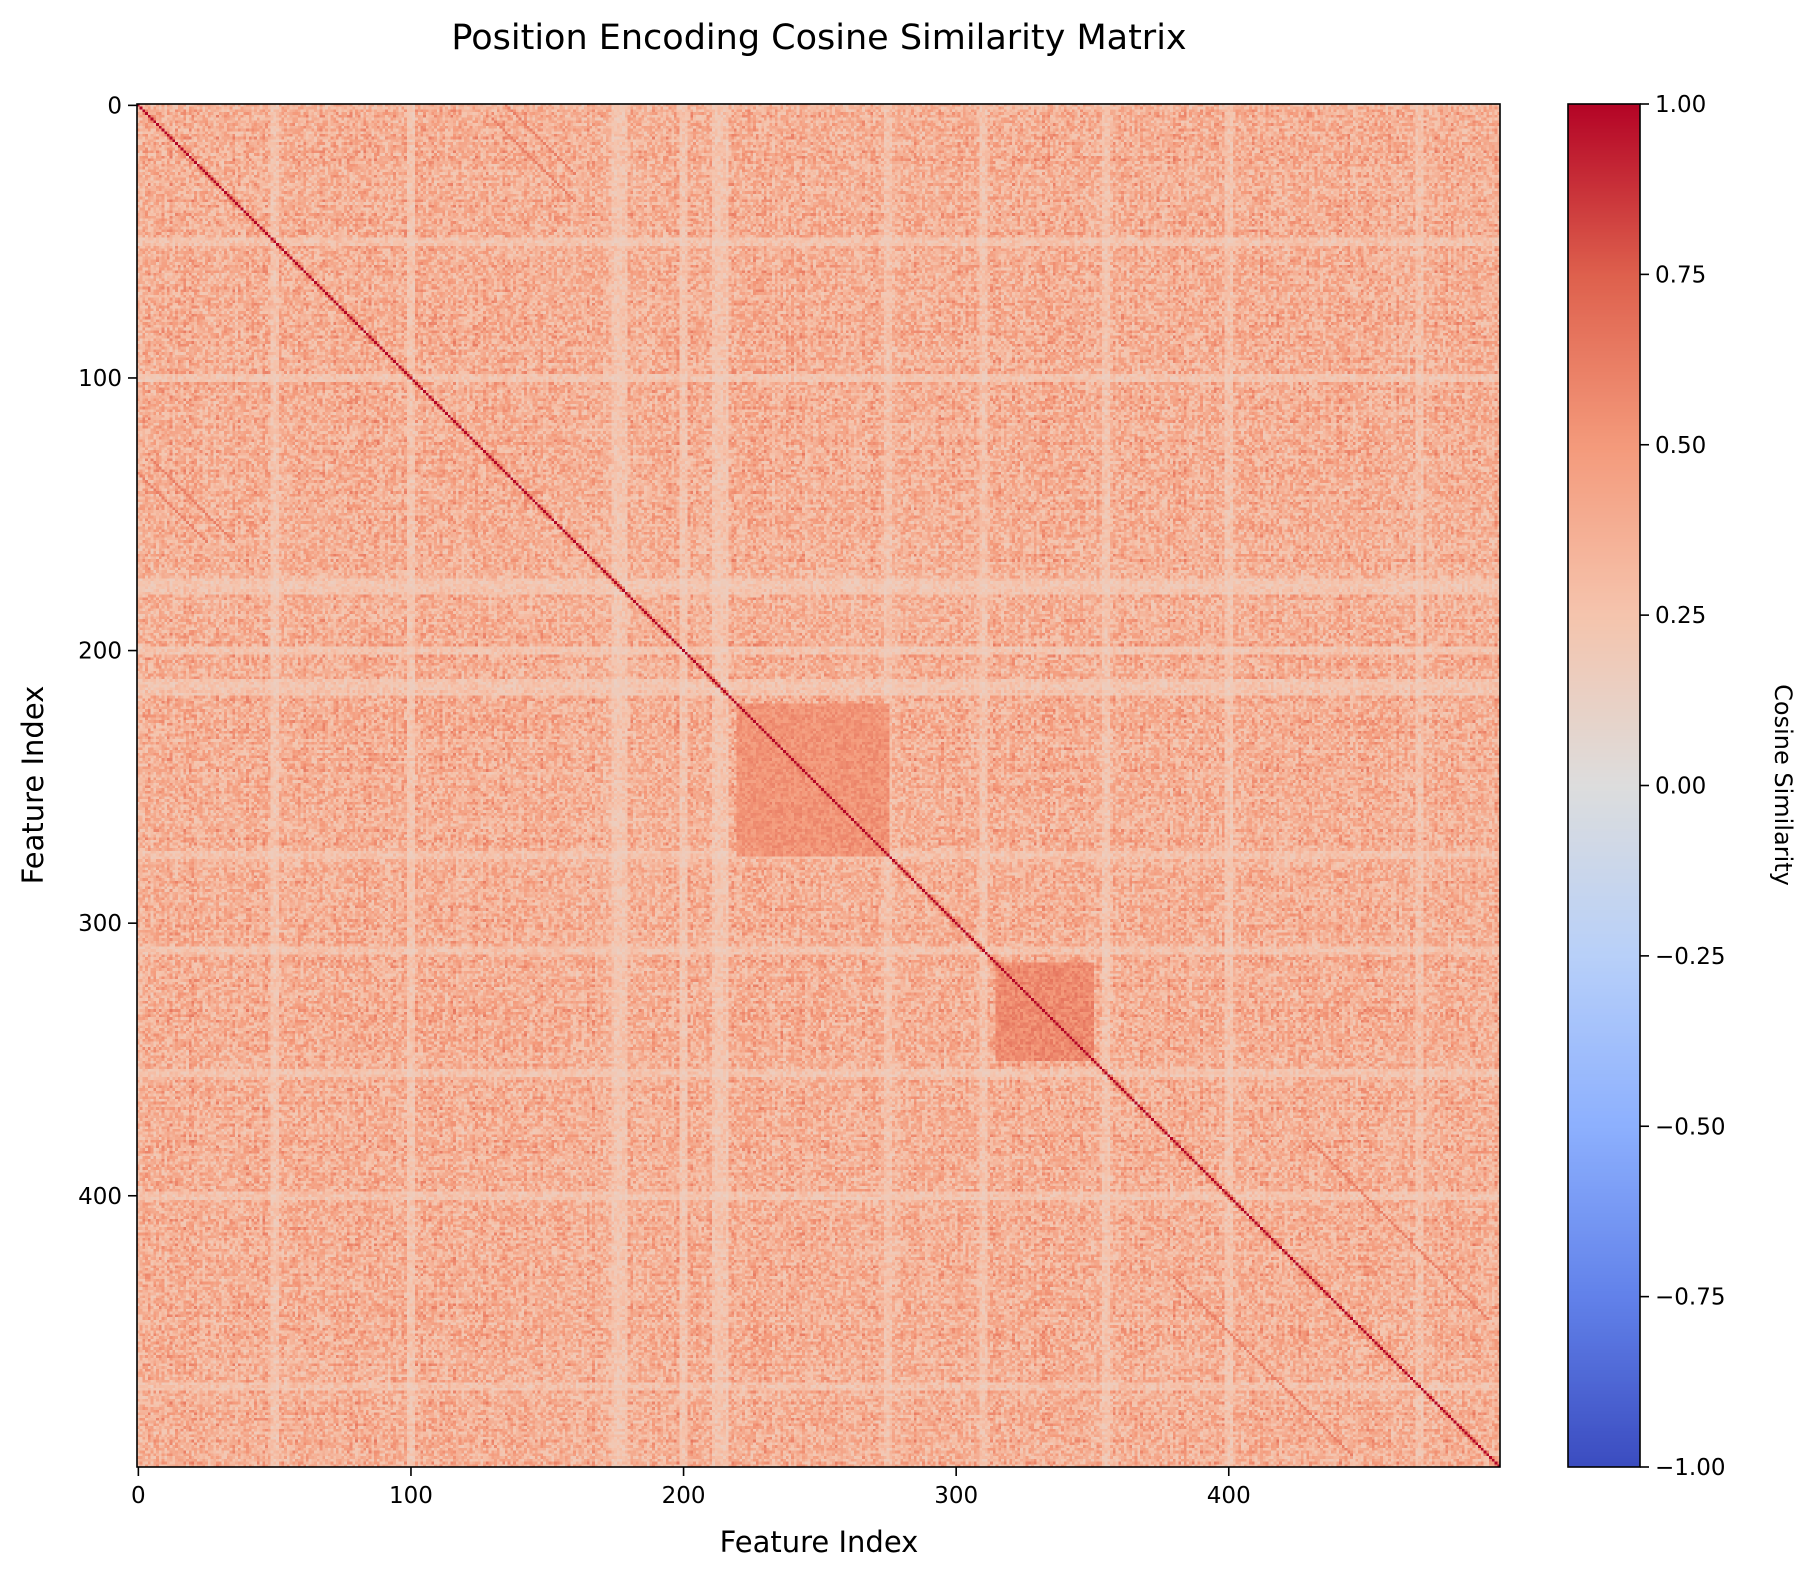 Image resolution: width=1819 pixels, height=1579 pixels. I want to click on colorbar-tick-label: −1.00, so click(1690, 1468).